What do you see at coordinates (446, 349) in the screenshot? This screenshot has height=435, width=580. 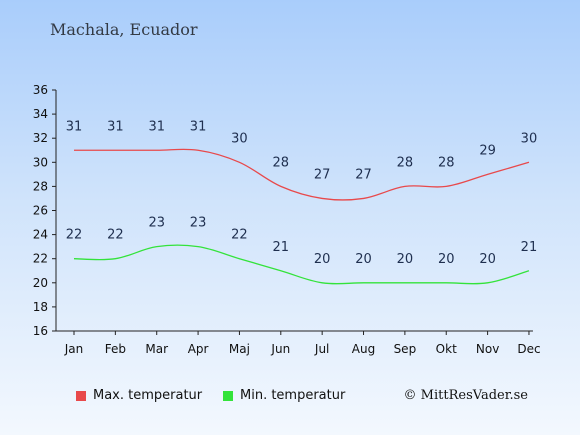 I see `x-tick-label: Okt` at bounding box center [446, 349].